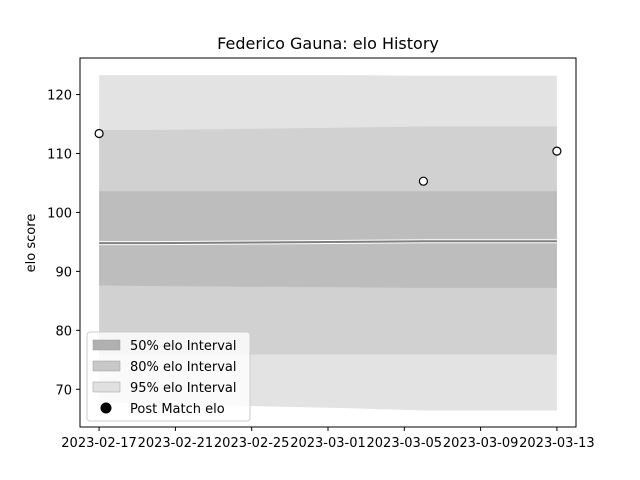 This screenshot has height=480, width=640. Describe the element at coordinates (252, 443) in the screenshot. I see `x-tick-label: 2023-02-25` at that location.